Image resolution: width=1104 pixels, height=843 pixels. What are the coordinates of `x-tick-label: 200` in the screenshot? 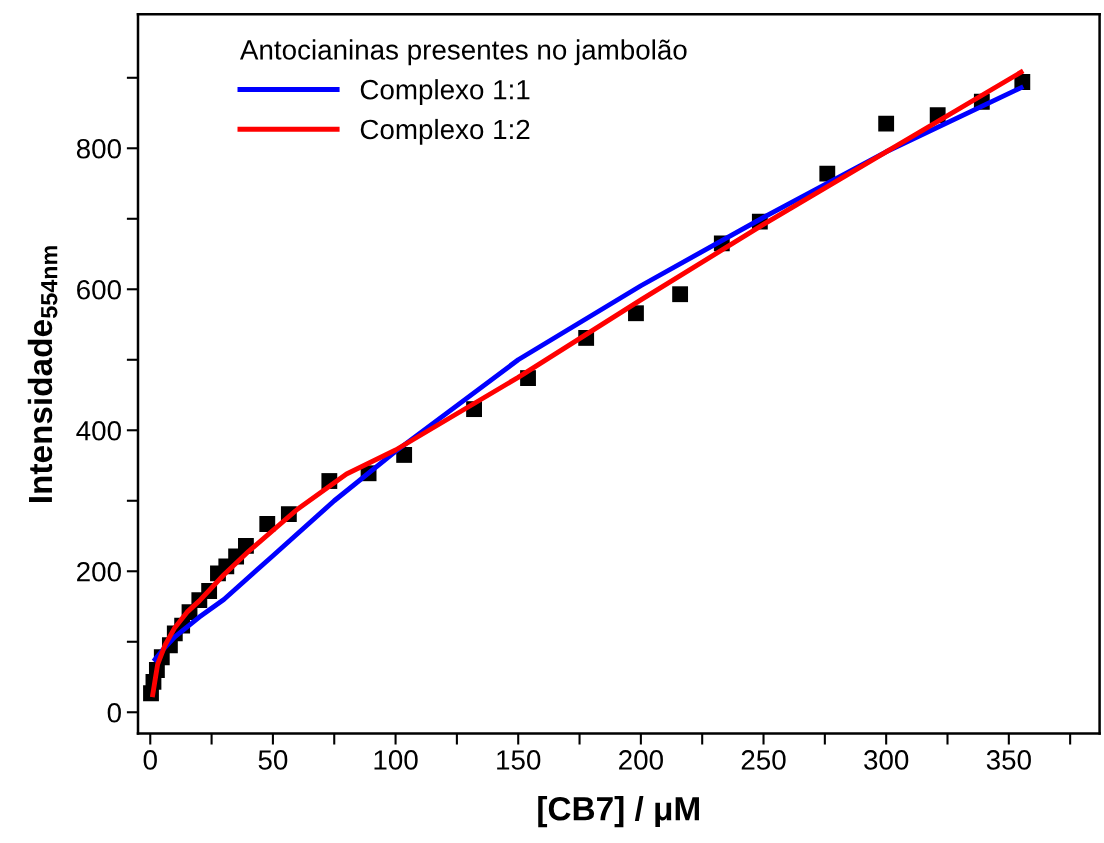 It's located at (641, 760).